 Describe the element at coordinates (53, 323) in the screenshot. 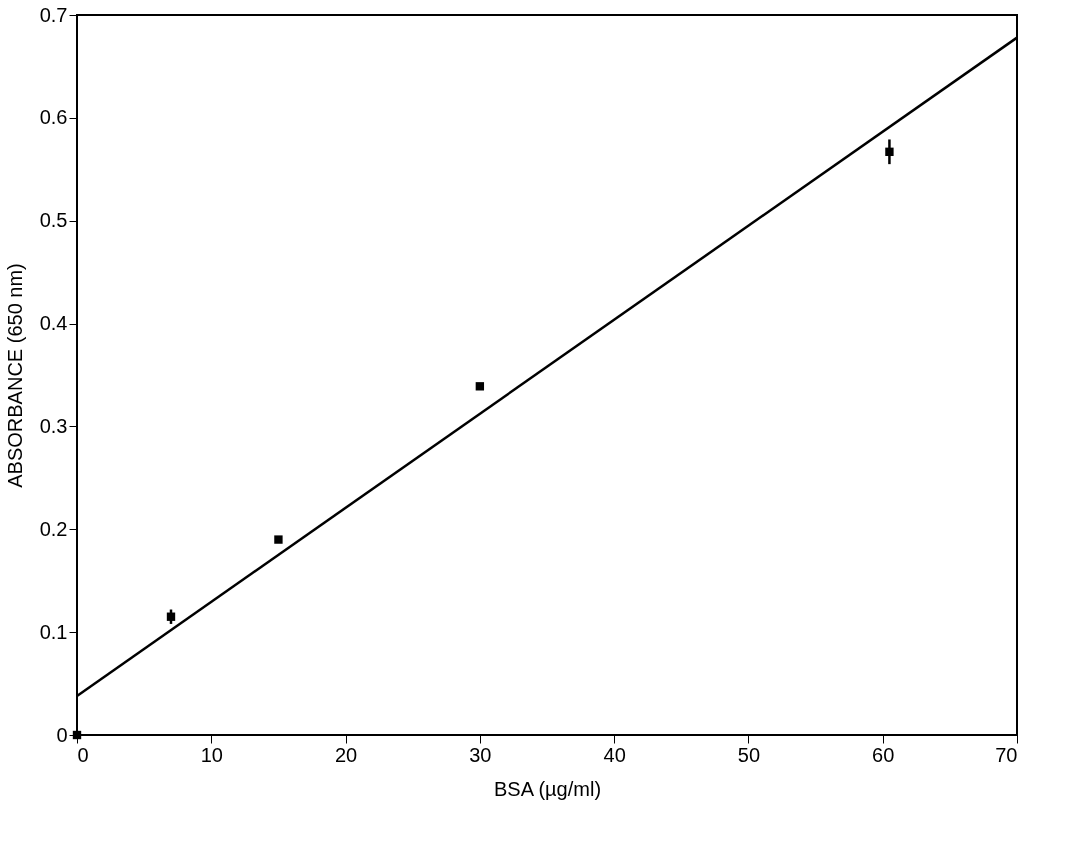

I see `y-tick-label: 0.4` at that location.